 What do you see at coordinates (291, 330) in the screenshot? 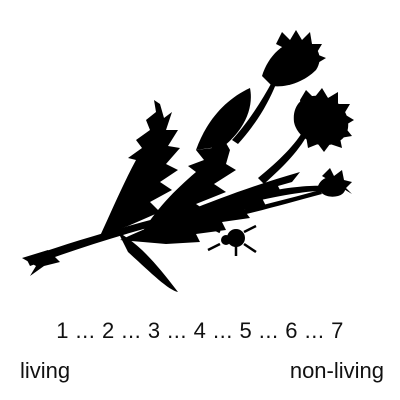
I see `scale-point-6: 6` at bounding box center [291, 330].